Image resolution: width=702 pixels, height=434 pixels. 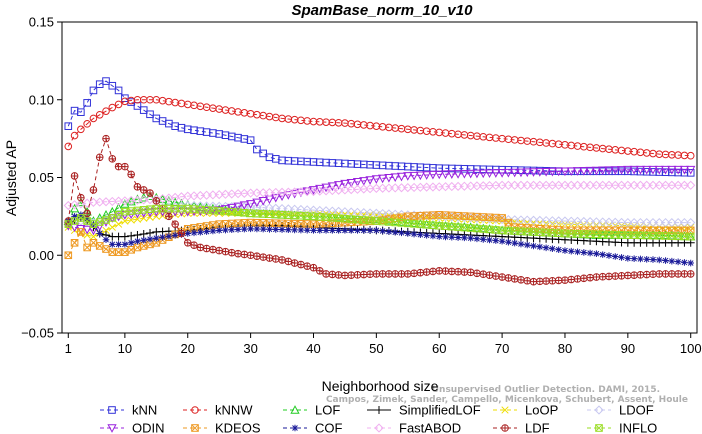 What do you see at coordinates (132, 427) in the screenshot?
I see `legend-item-odin: ODIN` at bounding box center [132, 427].